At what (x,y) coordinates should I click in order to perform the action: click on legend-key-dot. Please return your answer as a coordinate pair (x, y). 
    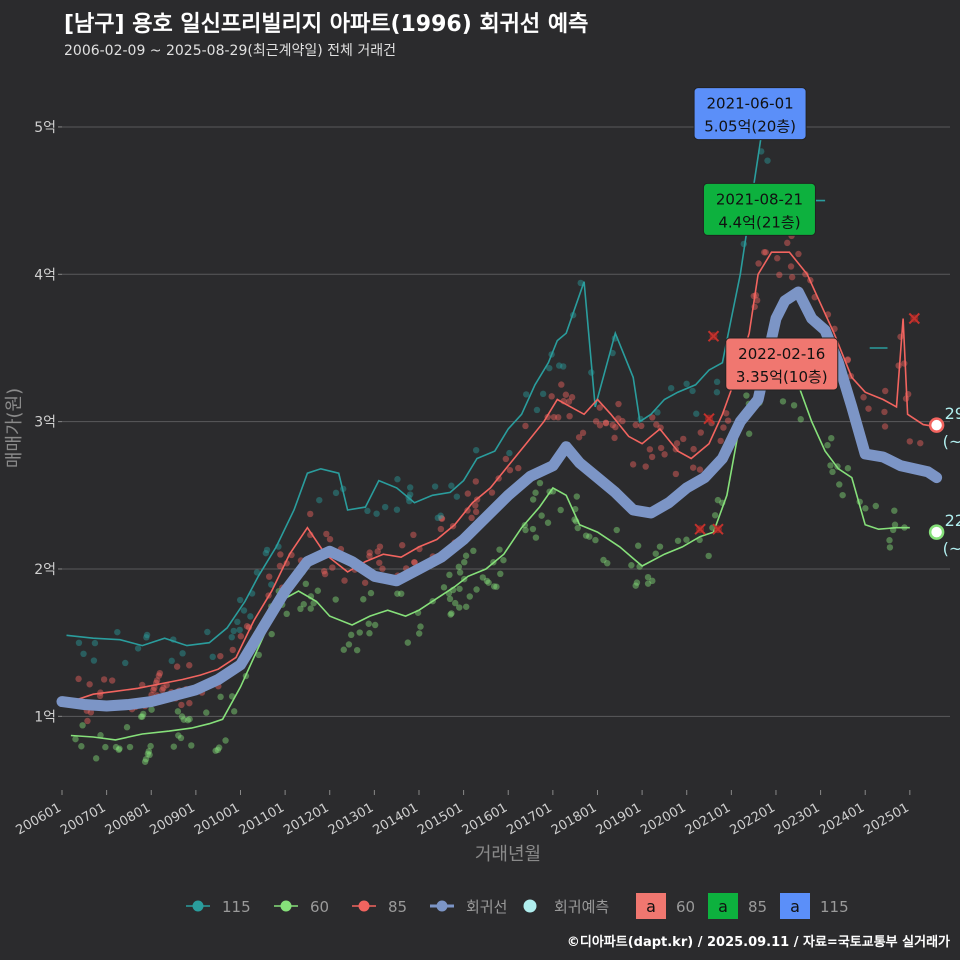
    Looking at the image, I should click on (286, 906).